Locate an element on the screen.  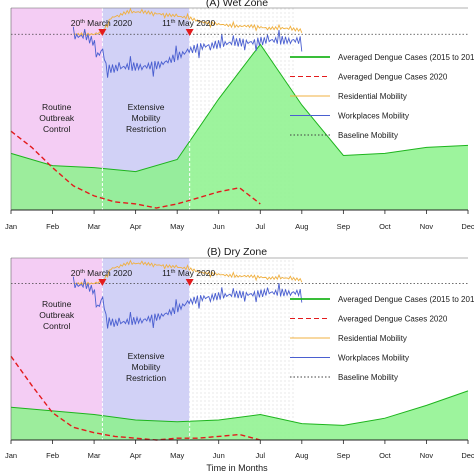
panel-title: (A) Wet Zone is located at coordinates (237, 4).